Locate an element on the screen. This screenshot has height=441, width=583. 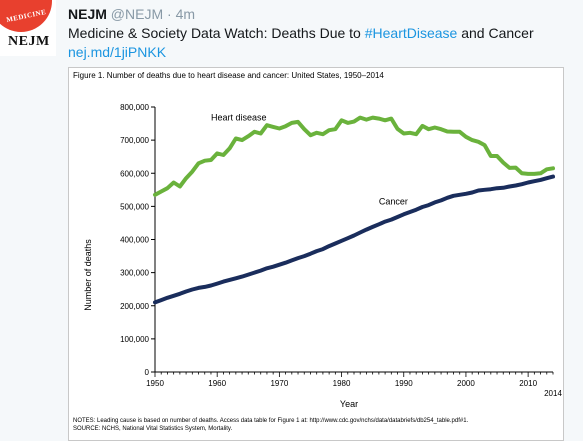
display-name: NEJM is located at coordinates (87, 14).